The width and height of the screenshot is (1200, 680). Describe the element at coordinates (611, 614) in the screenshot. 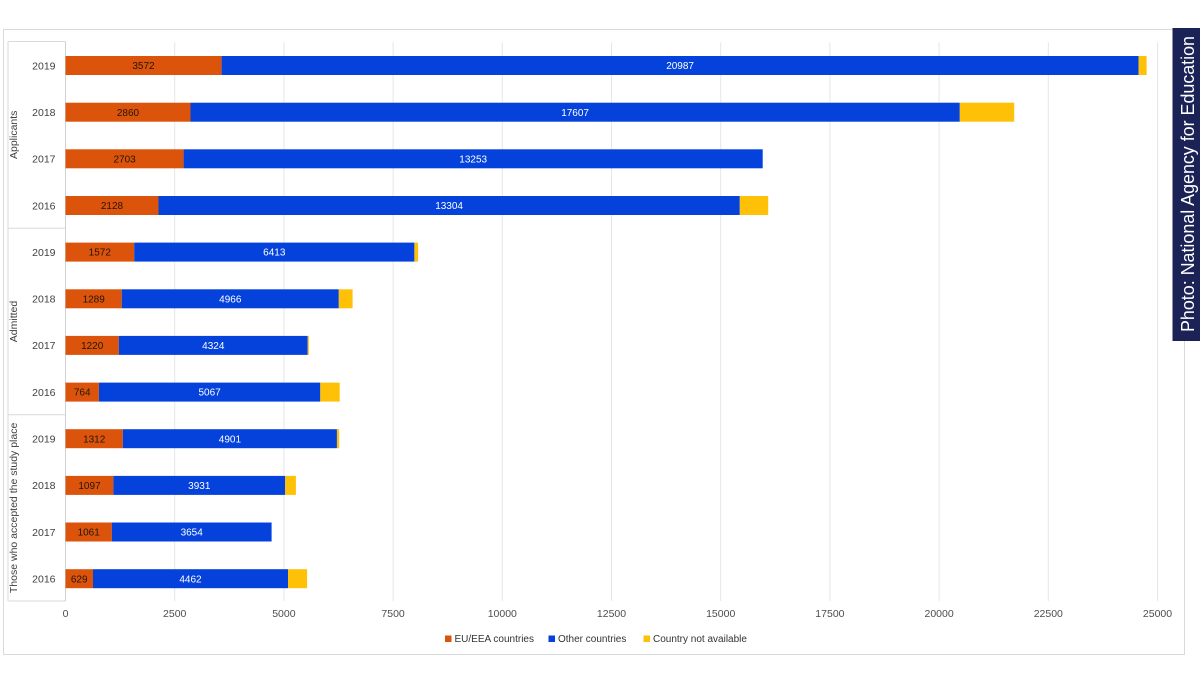

I see `svg-text: 12500` at that location.